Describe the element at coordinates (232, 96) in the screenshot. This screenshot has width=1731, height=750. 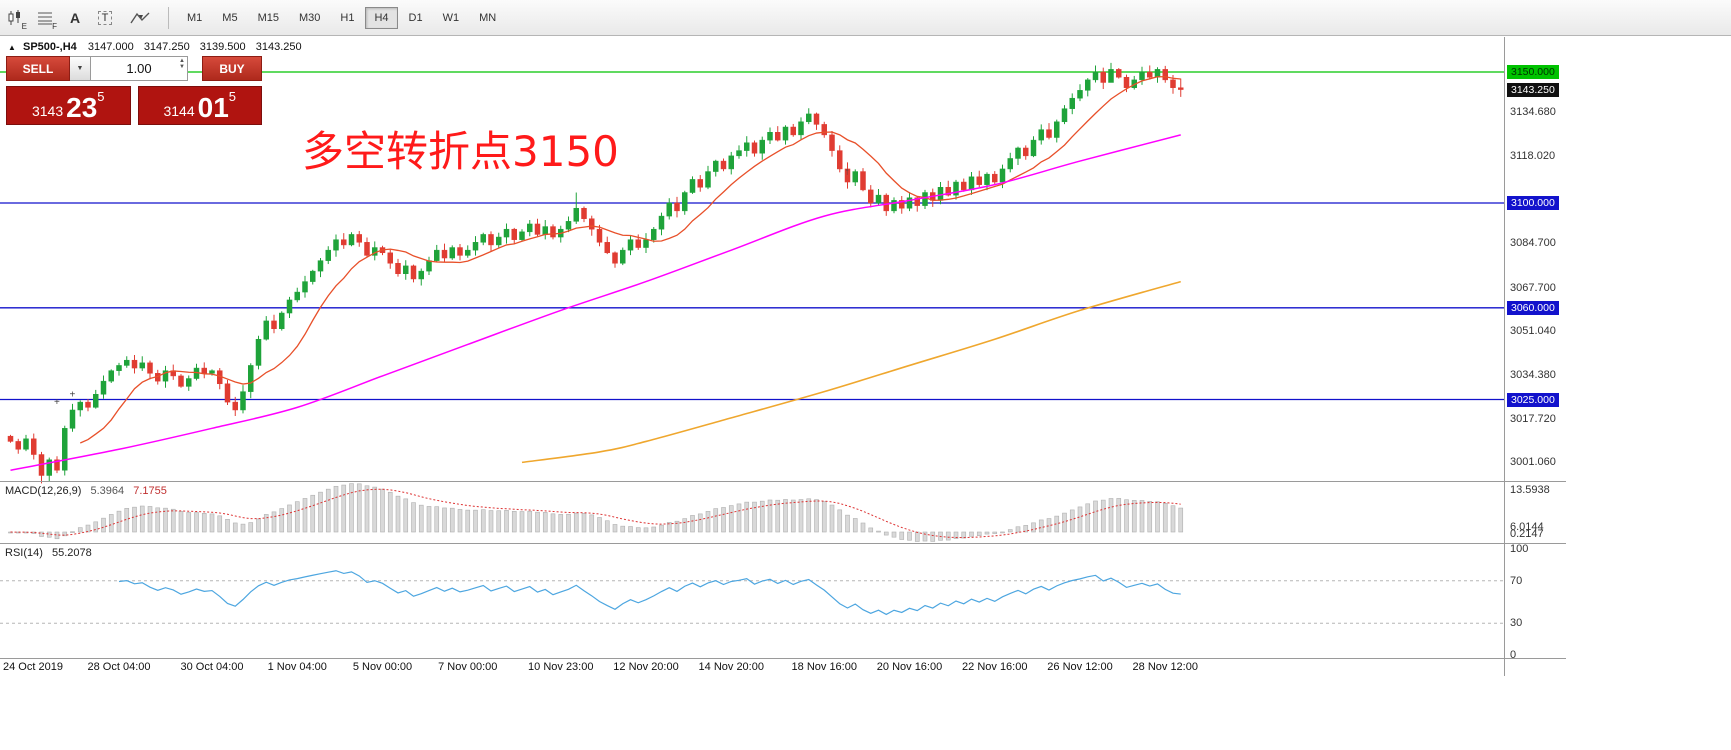
I see `ask-superscript: 5` at that location.